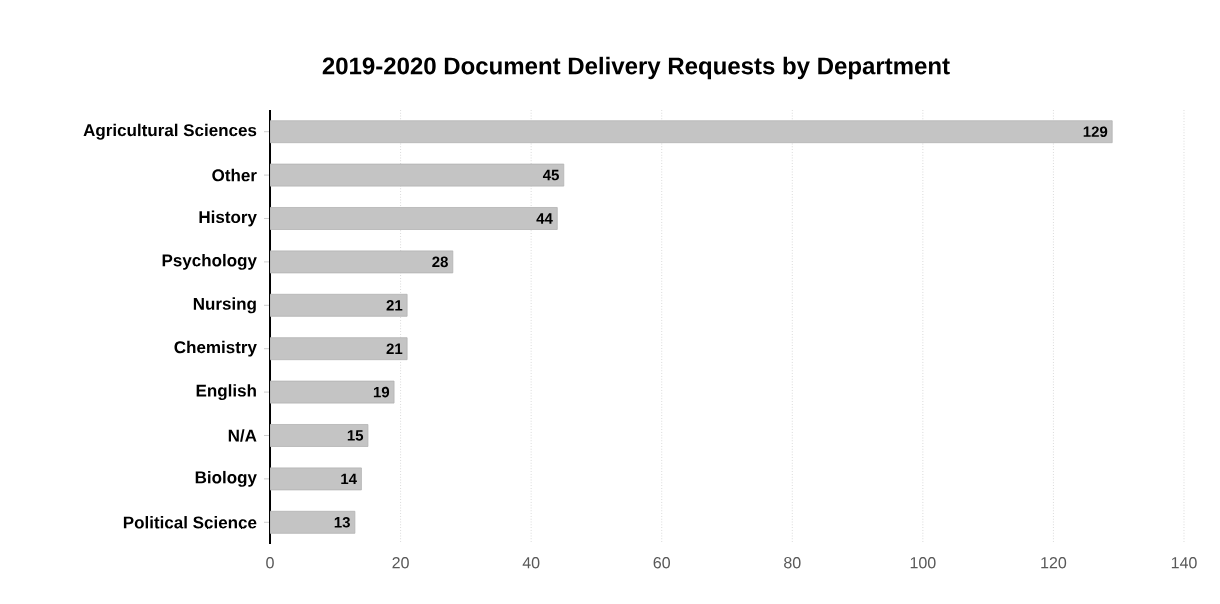 This screenshot has width=1220, height=604. What do you see at coordinates (1184, 563) in the screenshot?
I see `x-tick-label: 140` at bounding box center [1184, 563].